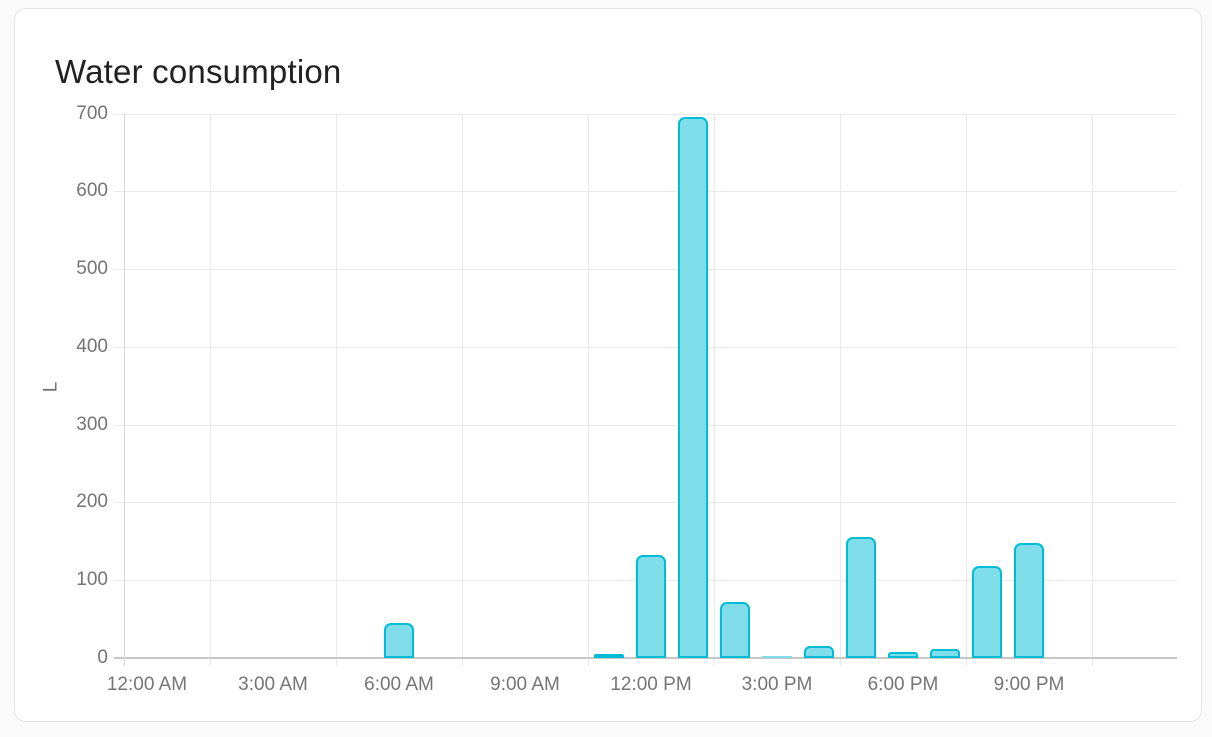 The width and height of the screenshot is (1212, 737). Describe the element at coordinates (399, 684) in the screenshot. I see `x-axis-label-6-00-am: 6:00 AM` at that location.